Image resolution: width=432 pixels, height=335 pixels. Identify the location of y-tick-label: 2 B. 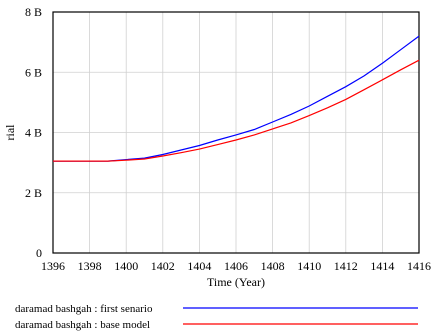
(33, 193).